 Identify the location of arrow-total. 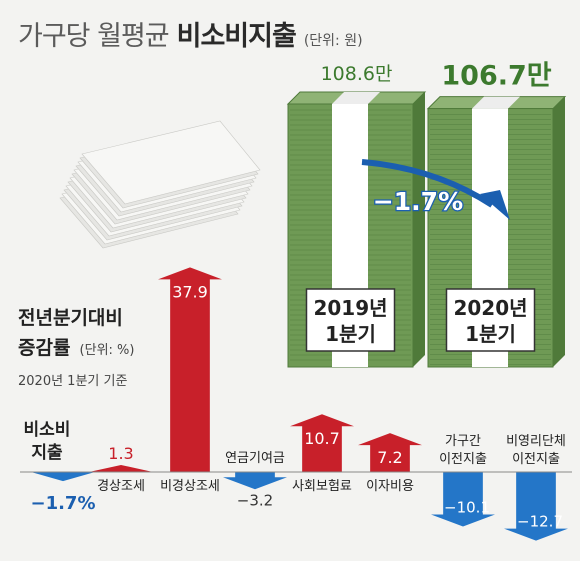
(63, 477).